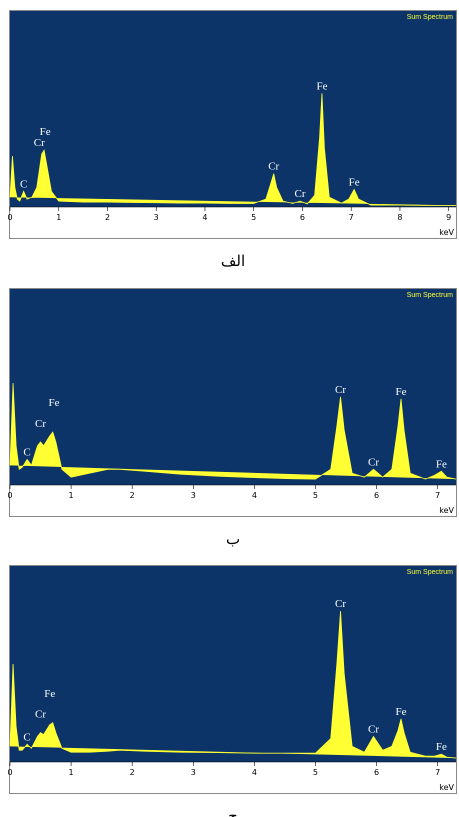 The image size is (459, 817). Describe the element at coordinates (233, 812) in the screenshot. I see `panel-caption: ج` at that location.